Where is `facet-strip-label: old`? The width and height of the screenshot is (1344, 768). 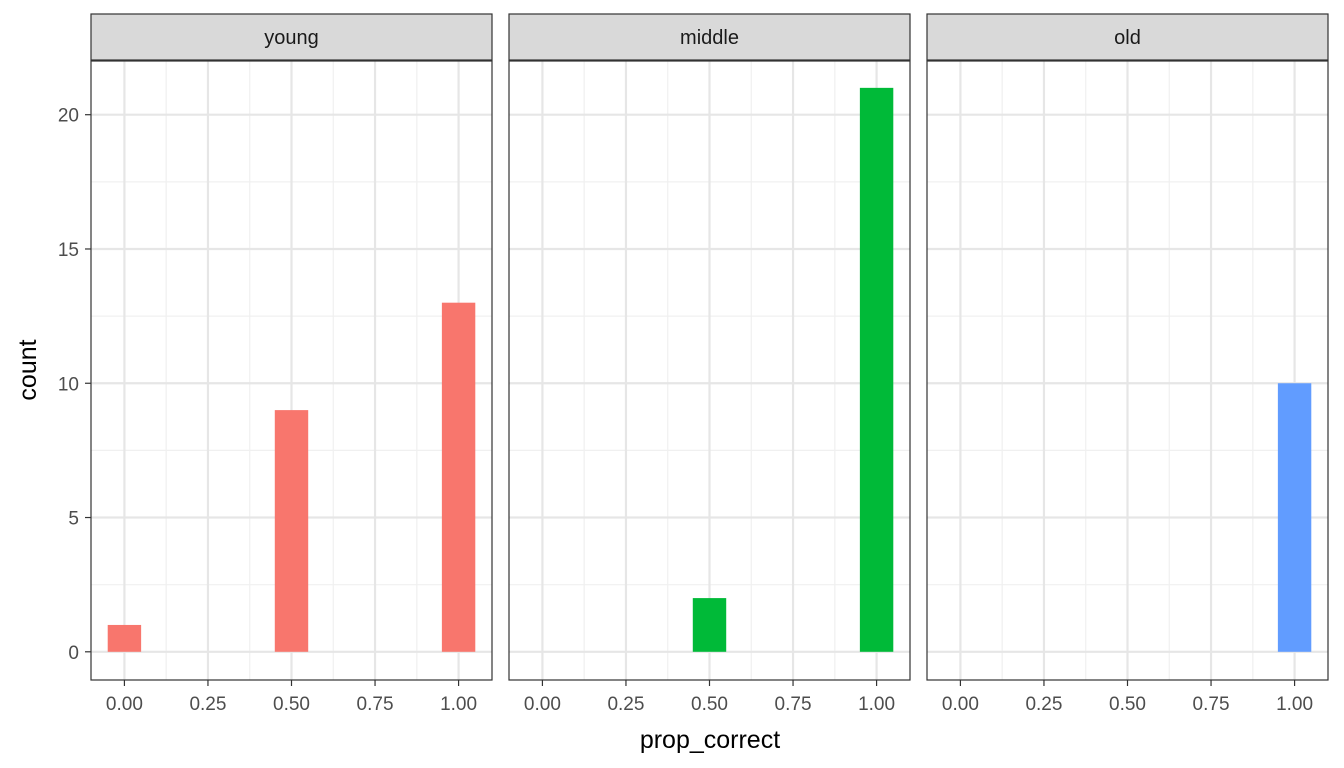 facet-strip-label: old is located at coordinates (1127, 38).